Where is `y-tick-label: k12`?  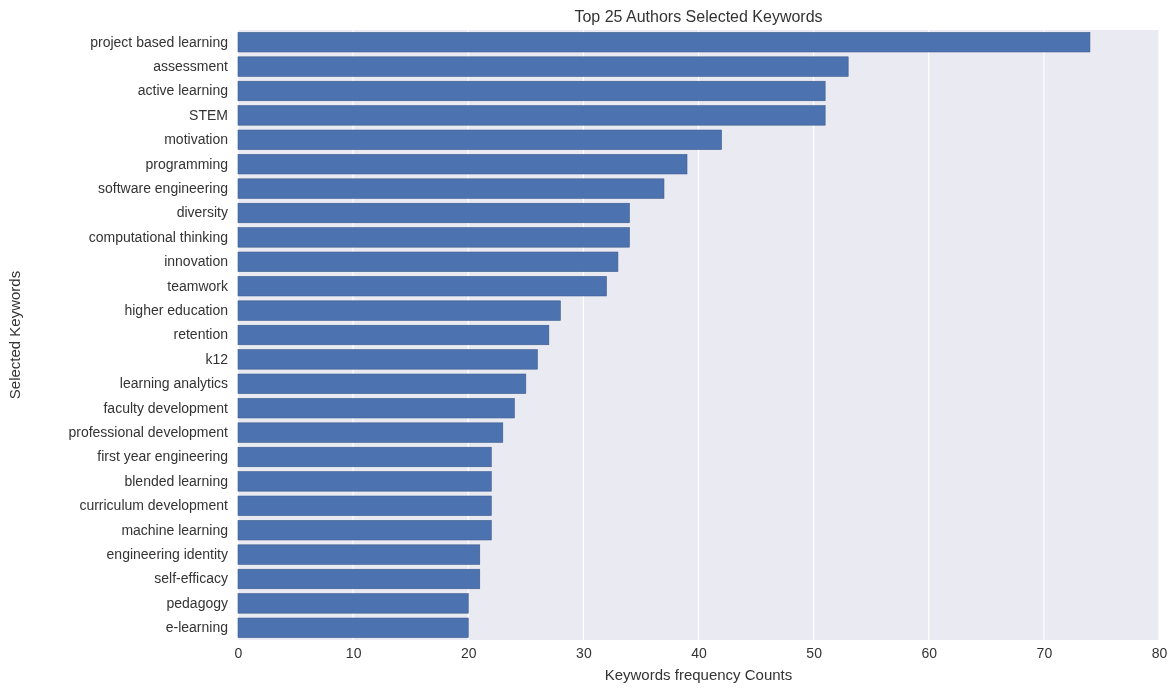
y-tick-label: k12 is located at coordinates (217, 358).